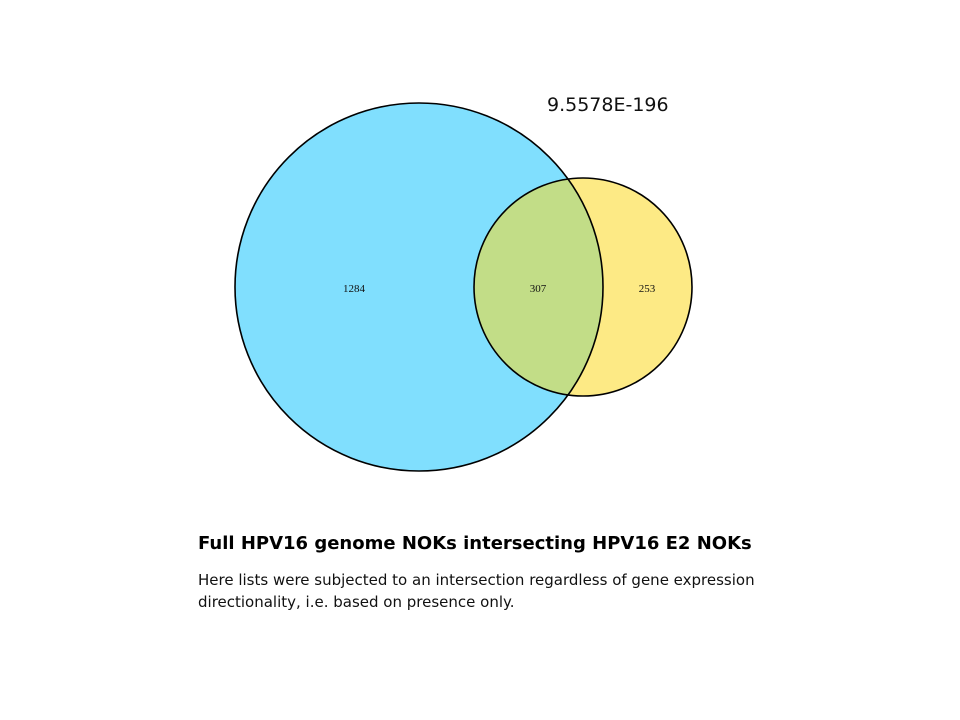  Describe the element at coordinates (647, 289) in the screenshot. I see `right-only-count: 253` at that location.